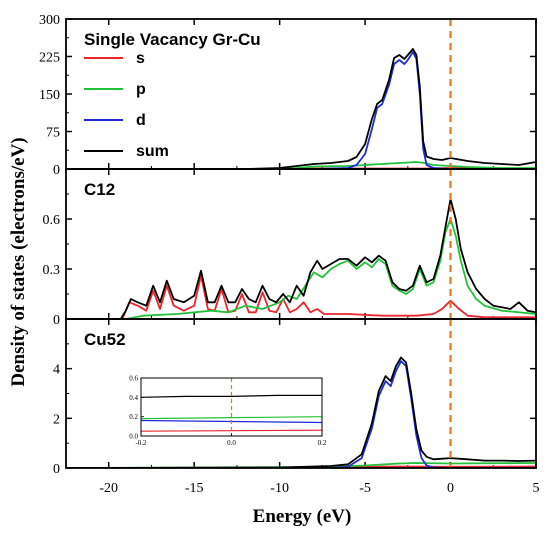 The height and width of the screenshot is (534, 550). Describe the element at coordinates (133, 417) in the screenshot. I see `inset-y-tick-label: 0.2` at that location.